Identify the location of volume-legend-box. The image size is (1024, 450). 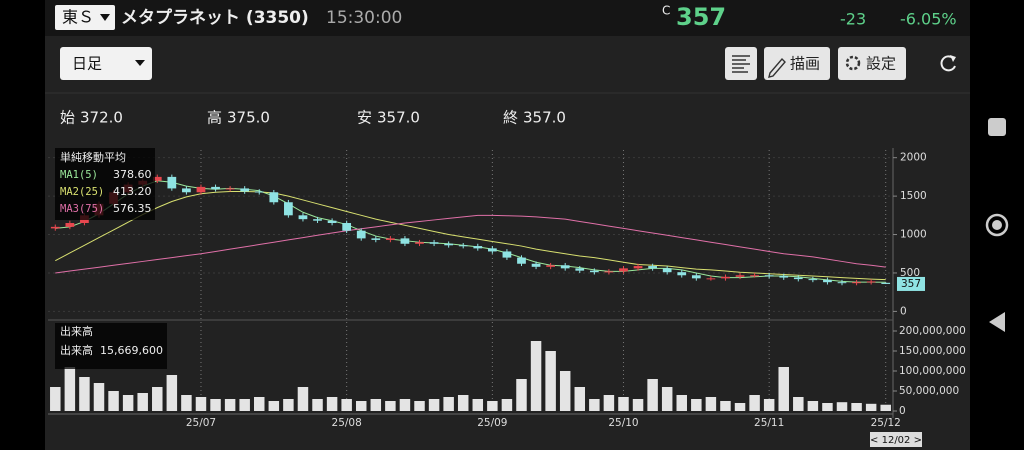
(111, 346).